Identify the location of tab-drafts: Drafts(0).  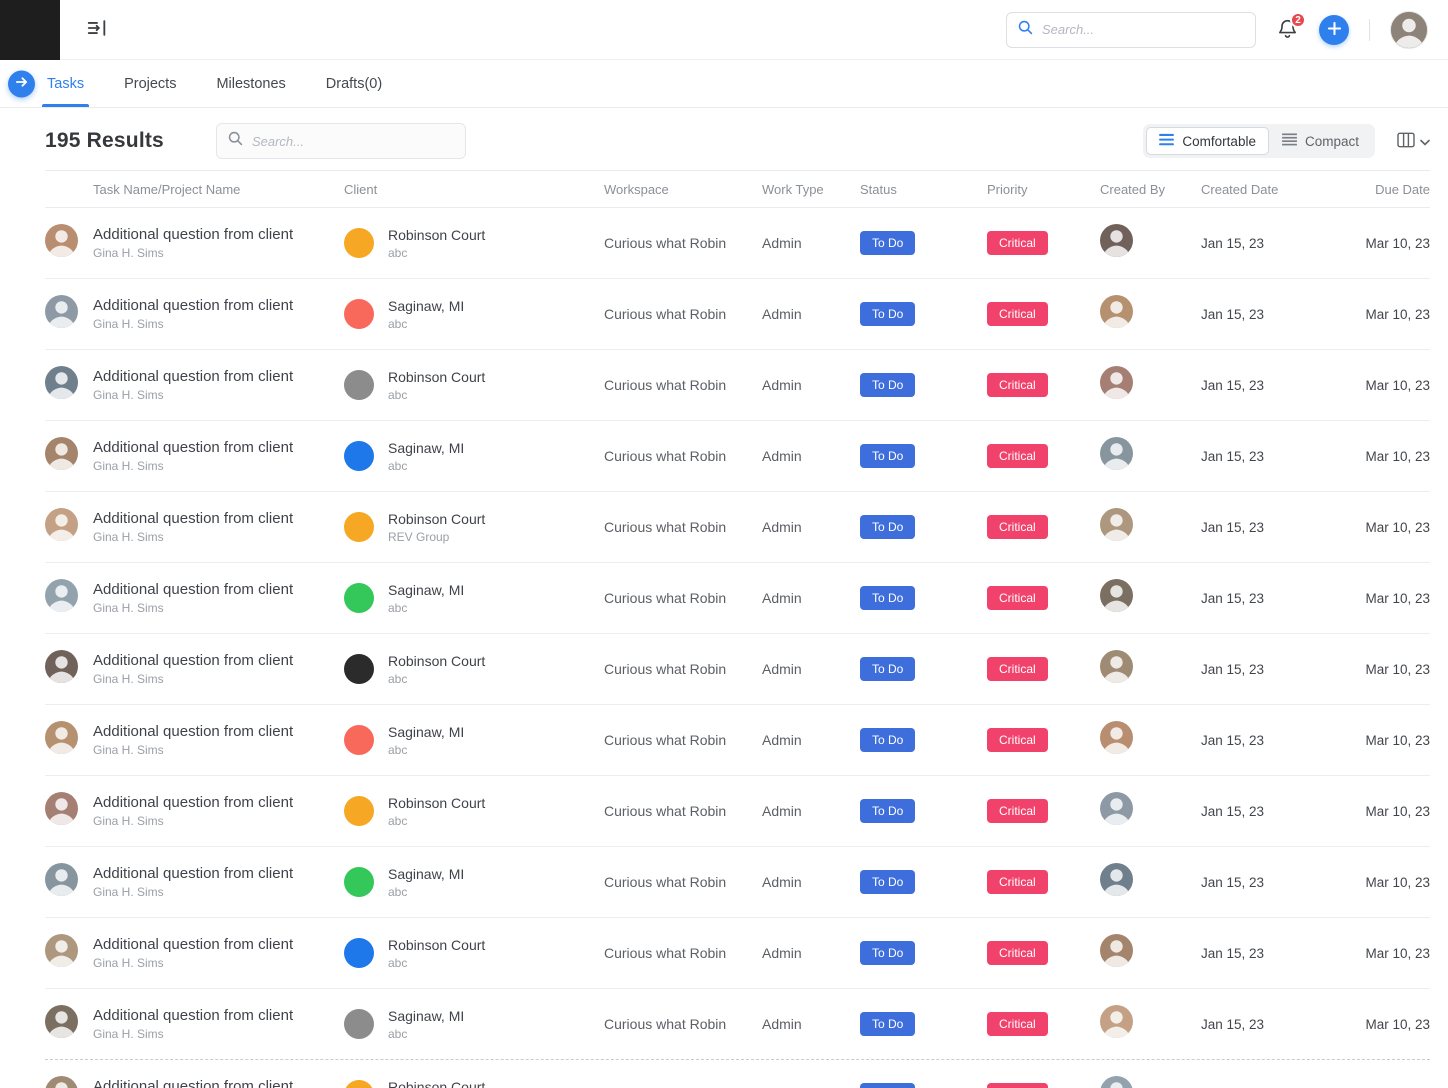
(354, 83).